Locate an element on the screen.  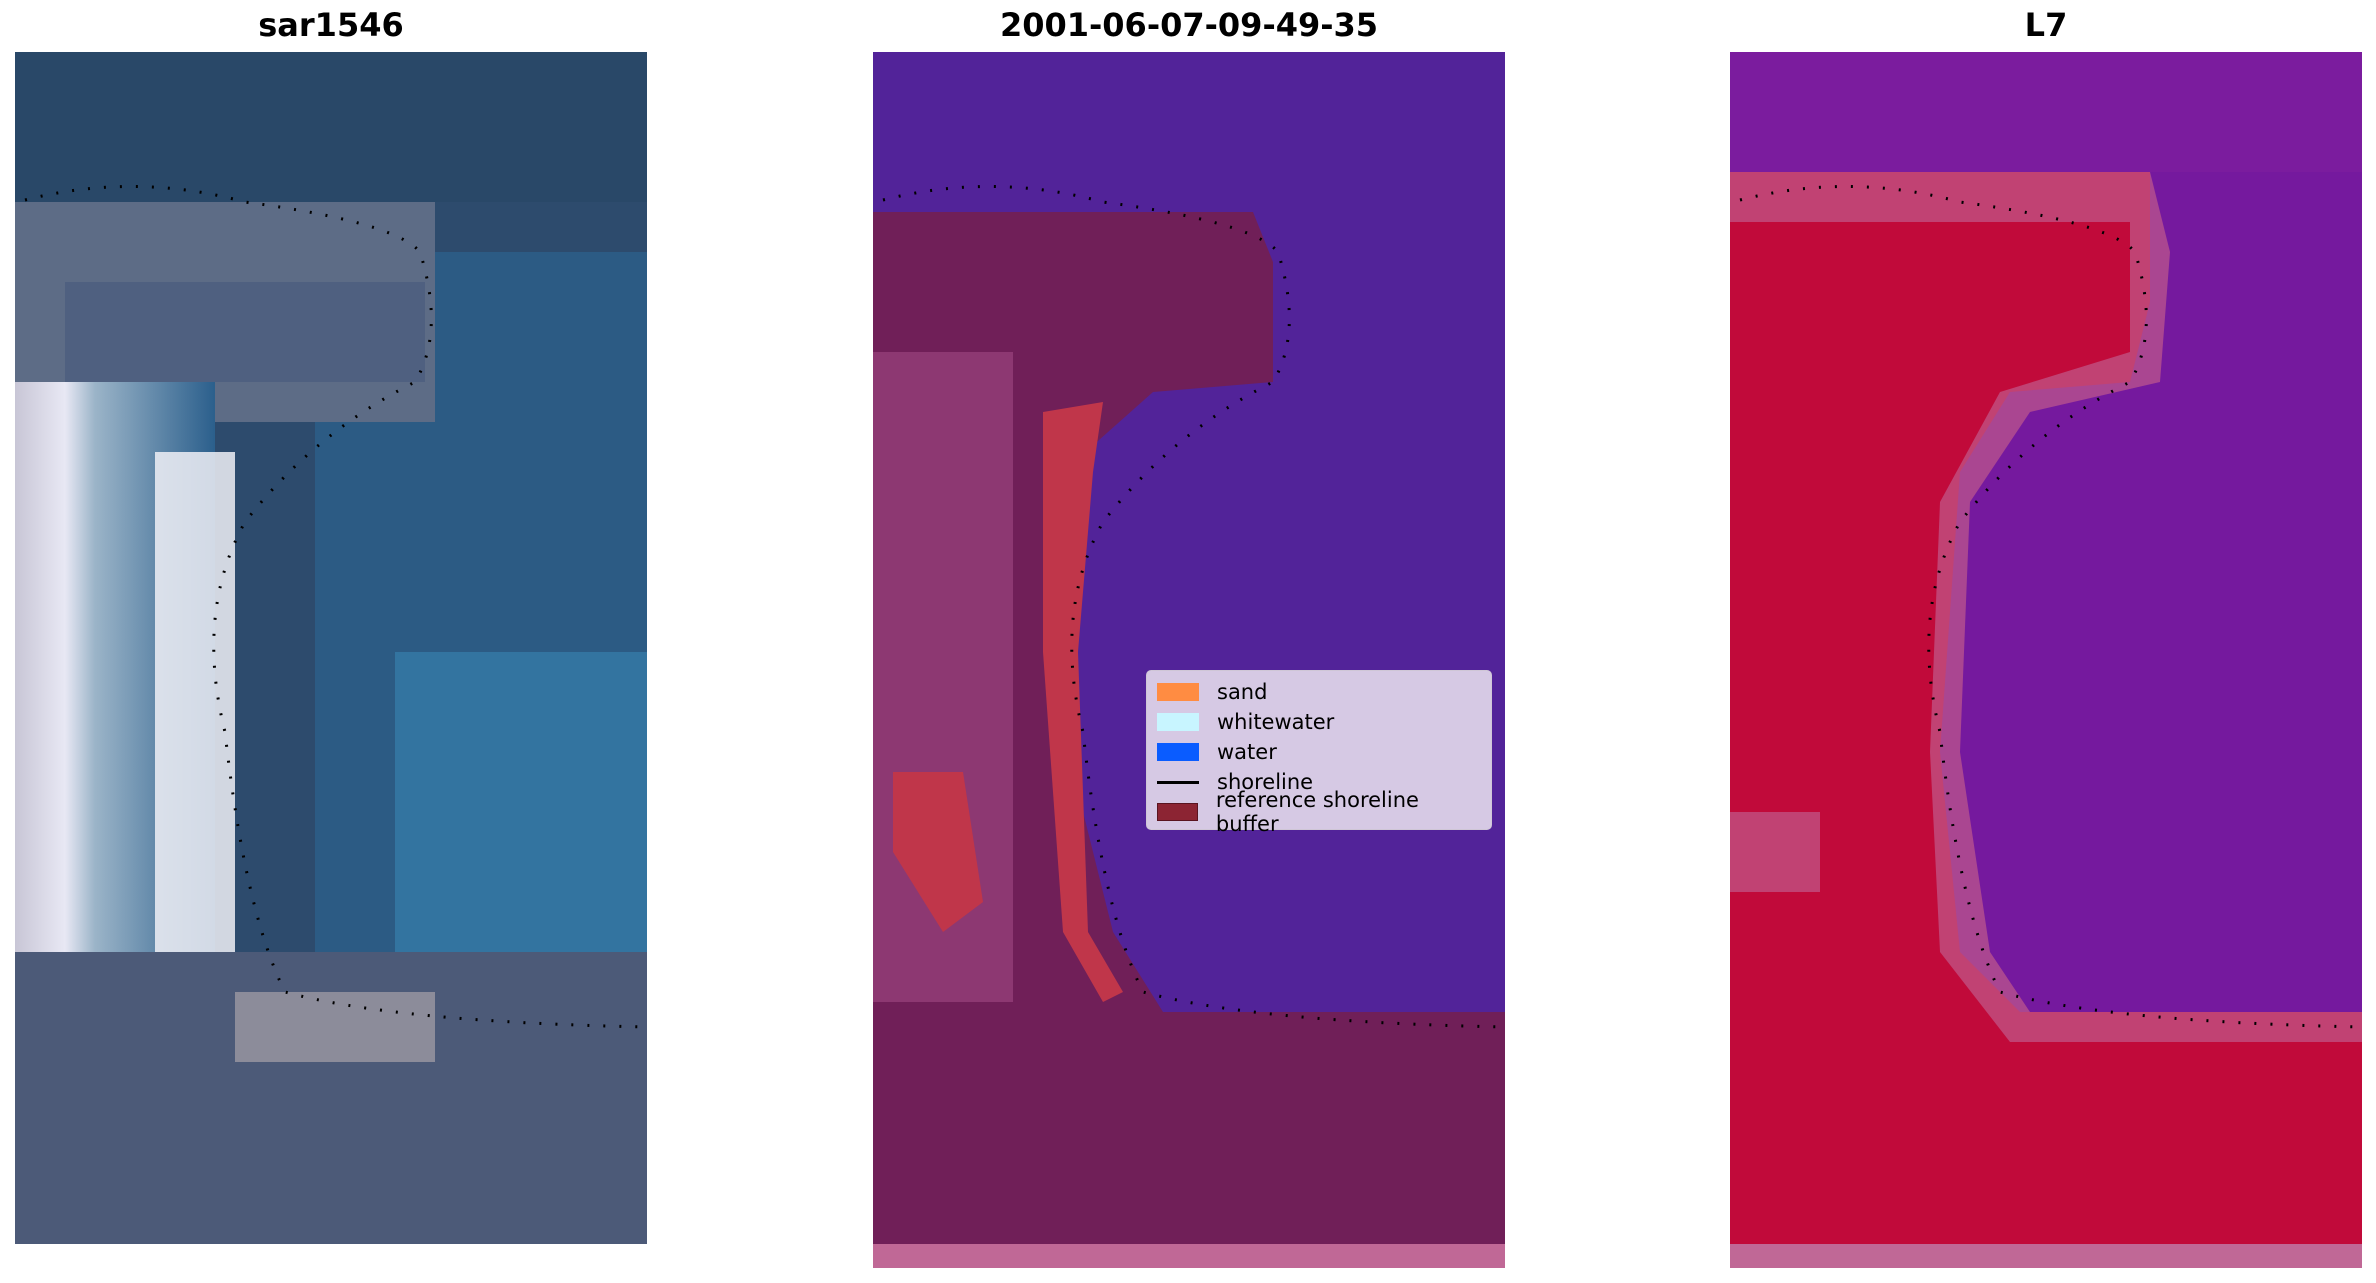
panel-title: L7 is located at coordinates (2046, 25).